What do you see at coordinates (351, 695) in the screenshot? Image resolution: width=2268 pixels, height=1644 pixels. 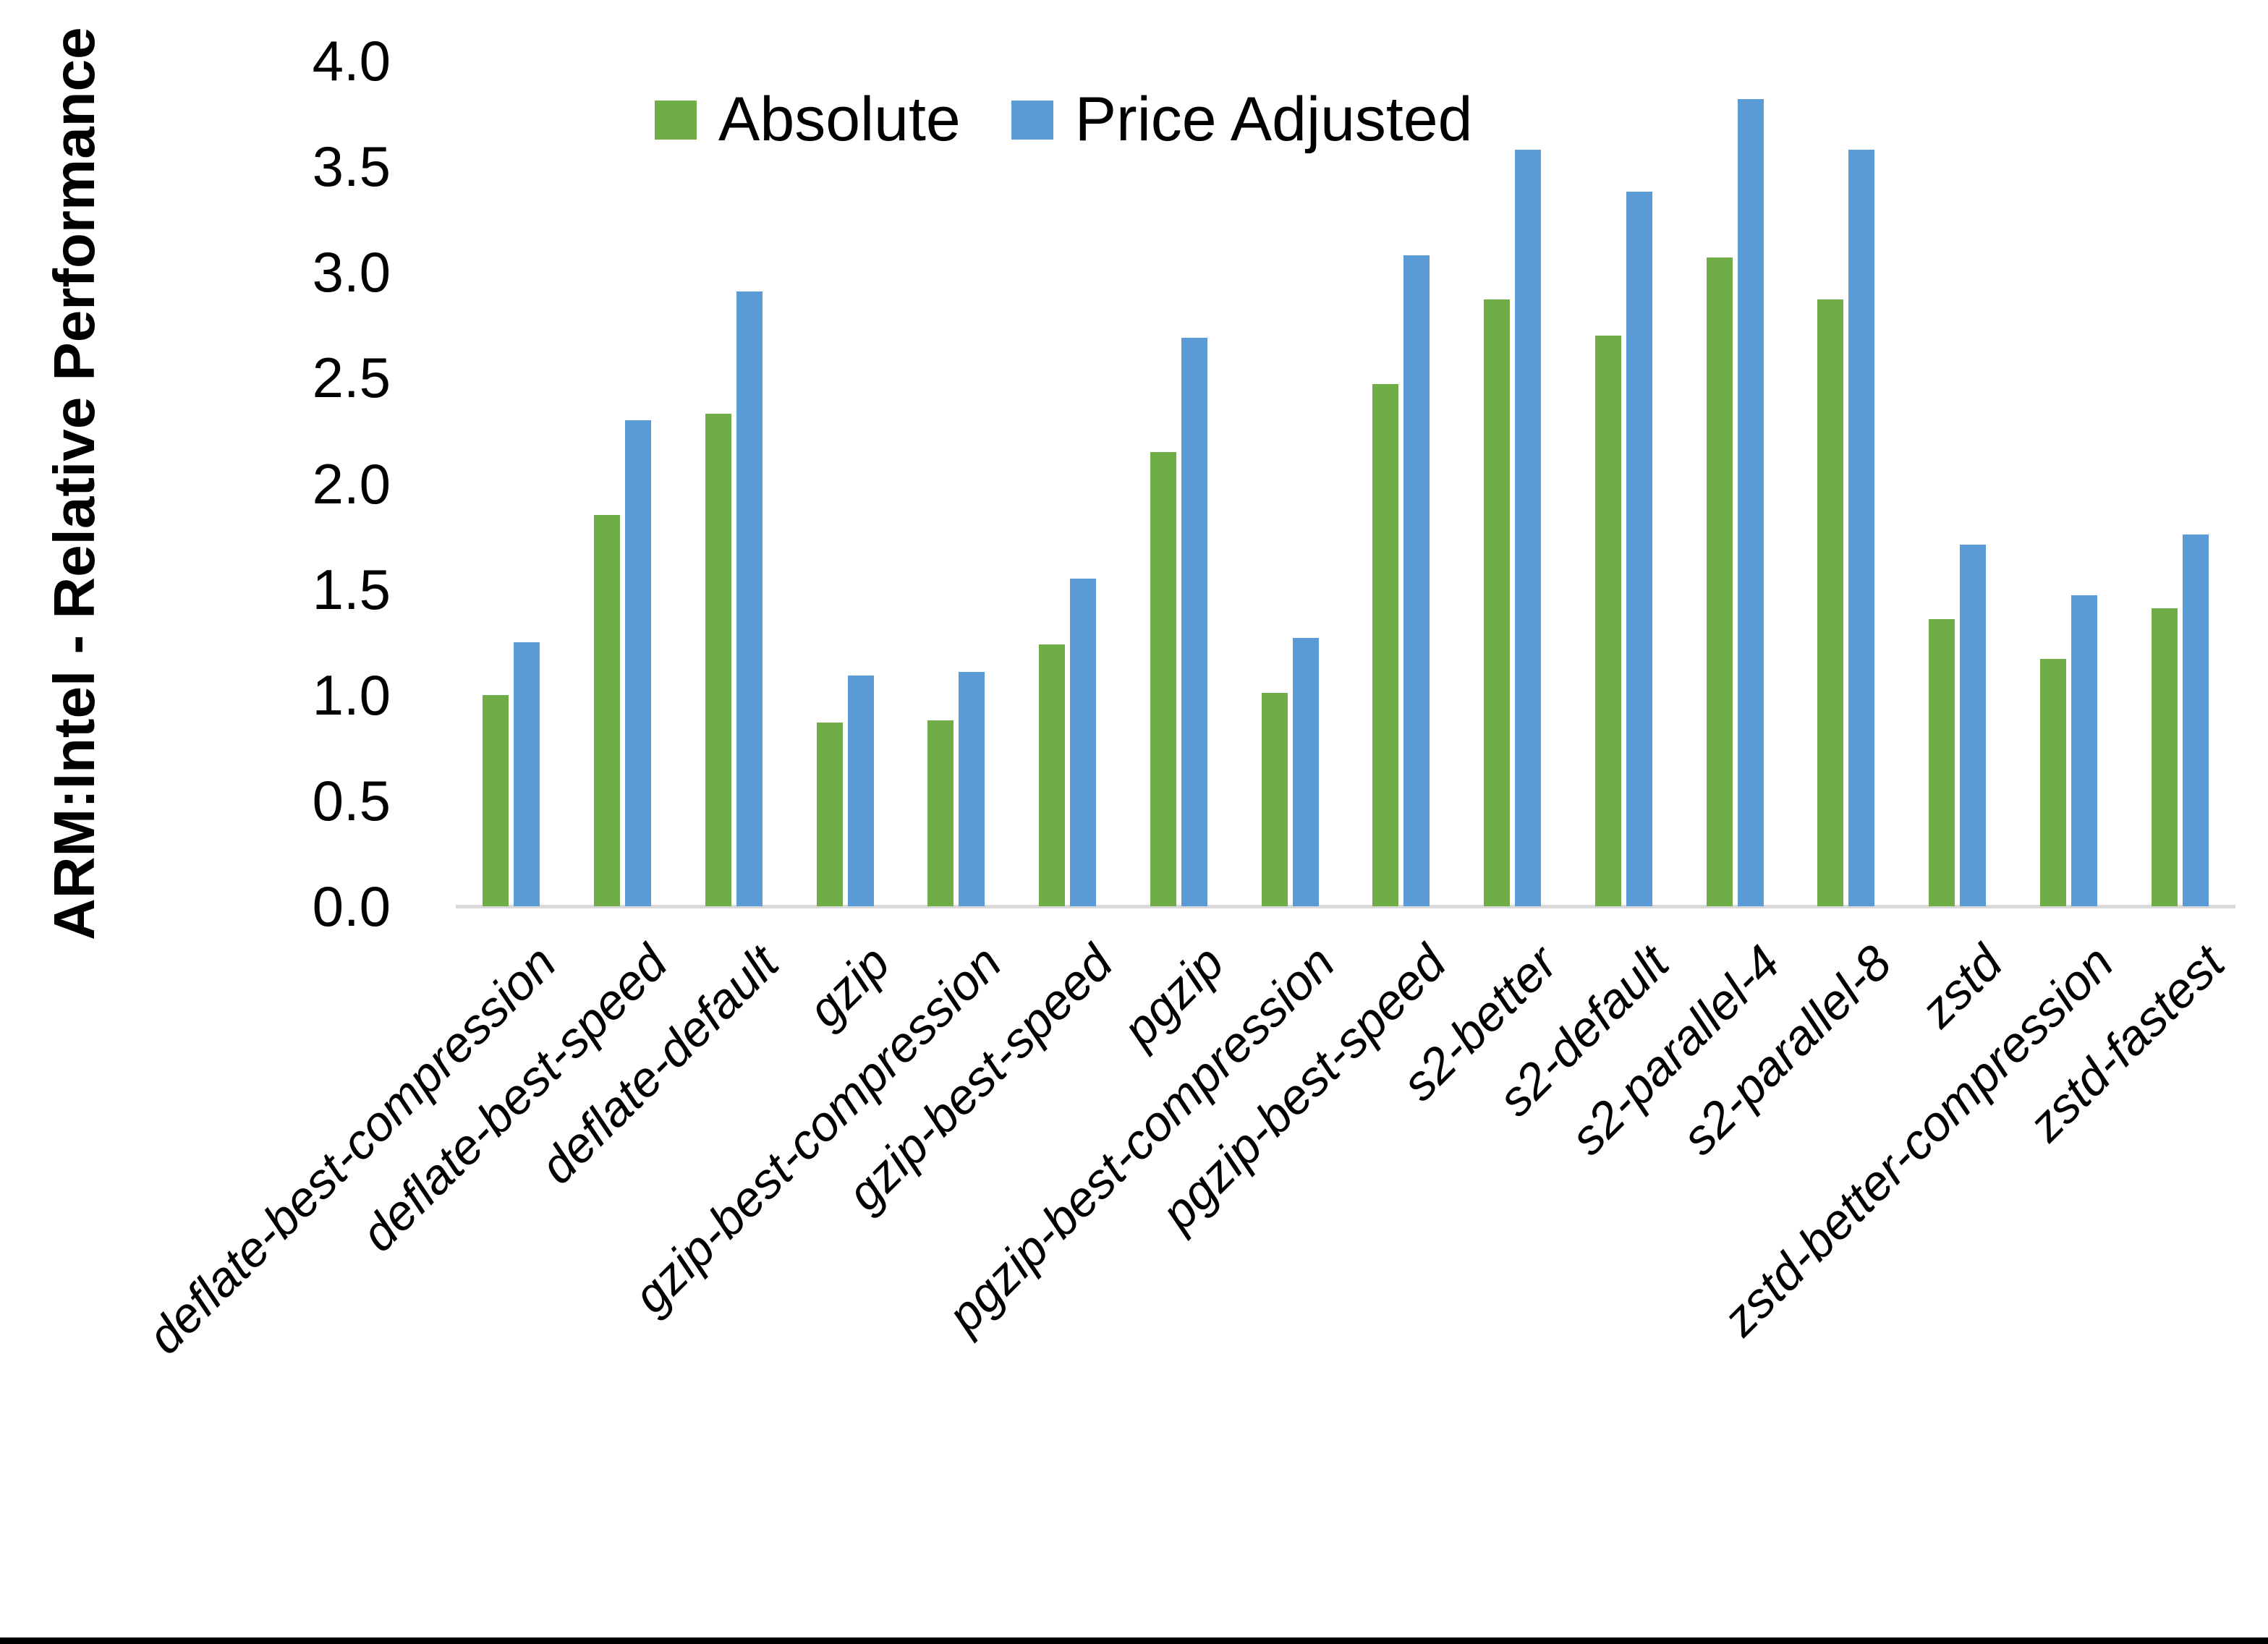 I see `y-tick-label: 1.0` at bounding box center [351, 695].